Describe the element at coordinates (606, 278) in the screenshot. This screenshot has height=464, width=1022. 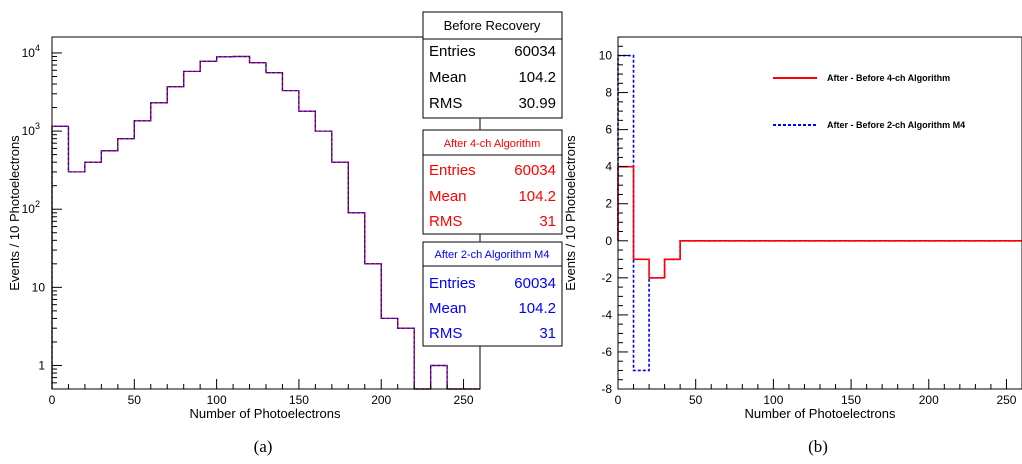
I see `y-tick-label-b: -2` at that location.